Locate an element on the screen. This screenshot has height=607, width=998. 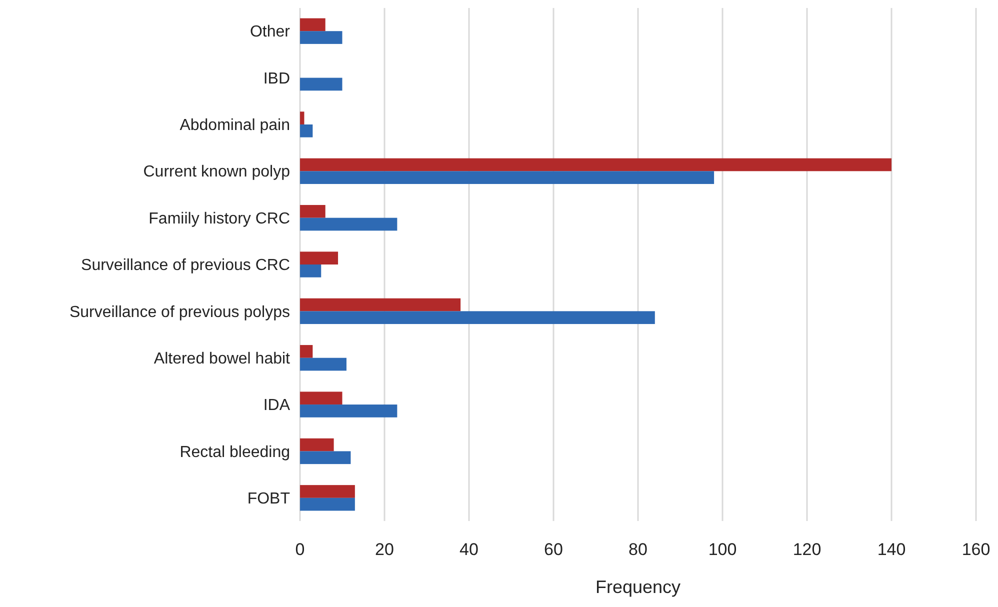
x-axis-title: Frequency is located at coordinates (638, 587).